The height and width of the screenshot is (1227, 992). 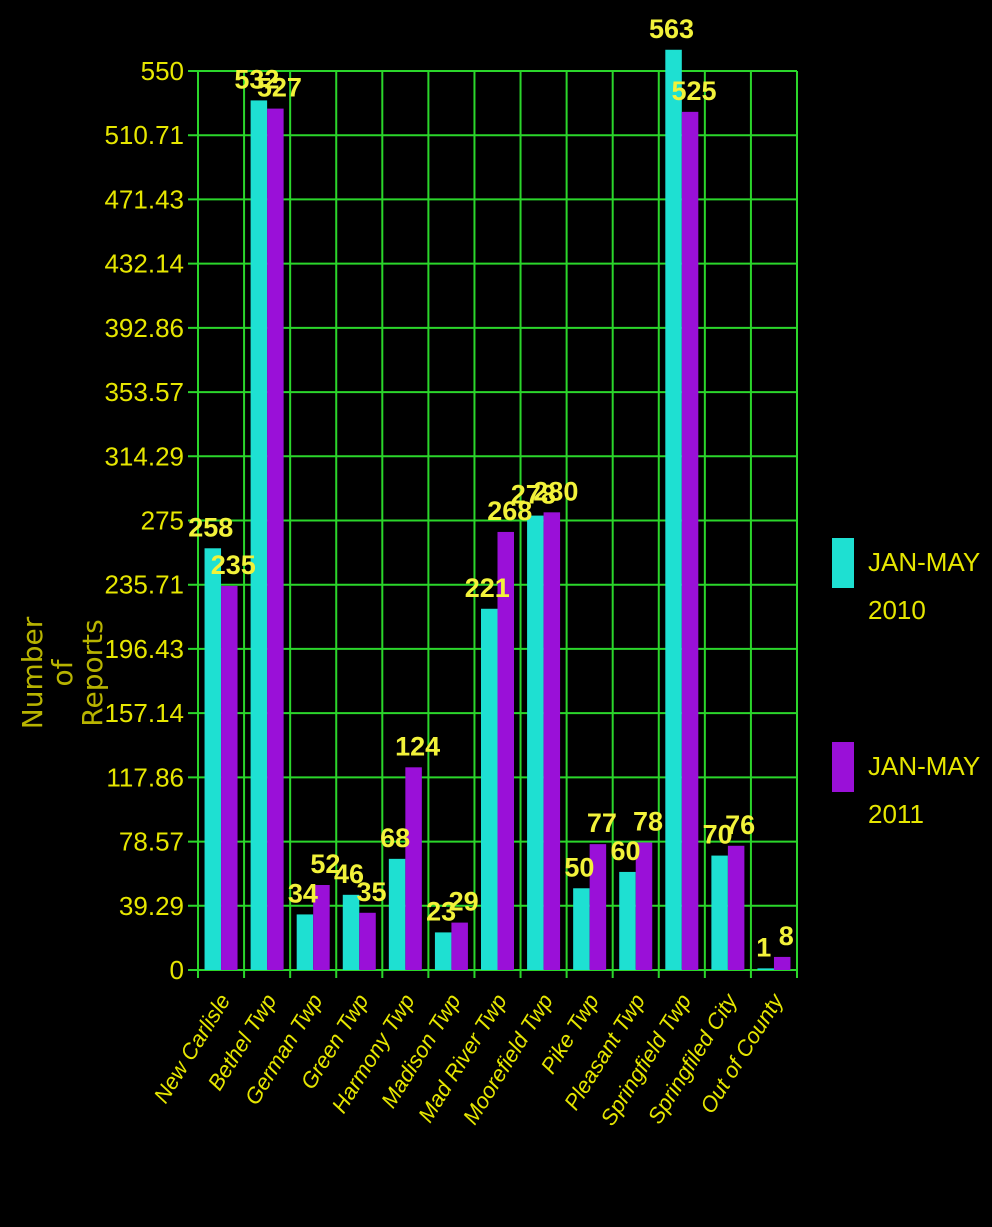 I want to click on data-label: 278, so click(x=533, y=495).